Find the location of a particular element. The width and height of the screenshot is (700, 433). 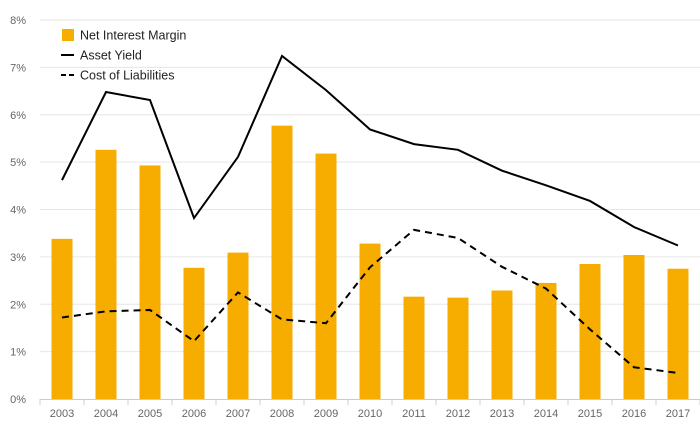

y-tick-label: 3% is located at coordinates (18, 258).